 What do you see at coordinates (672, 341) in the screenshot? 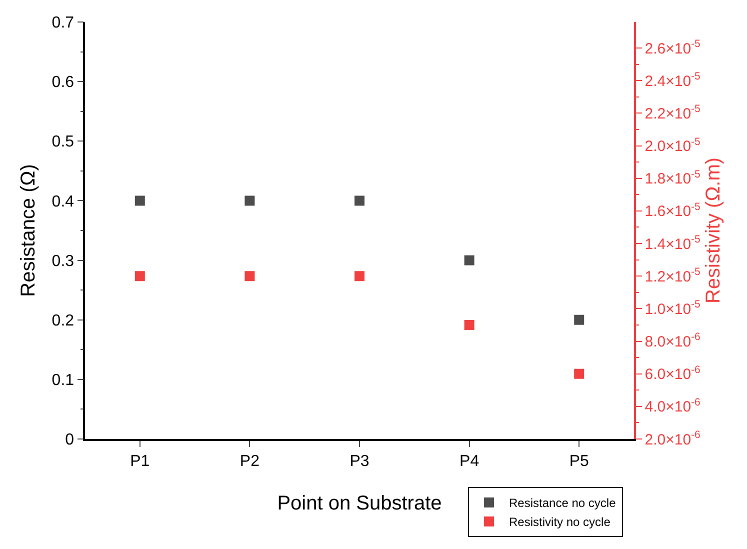
I see `y2-tick-label: 8.0×10$^{-6}$` at bounding box center [672, 341].